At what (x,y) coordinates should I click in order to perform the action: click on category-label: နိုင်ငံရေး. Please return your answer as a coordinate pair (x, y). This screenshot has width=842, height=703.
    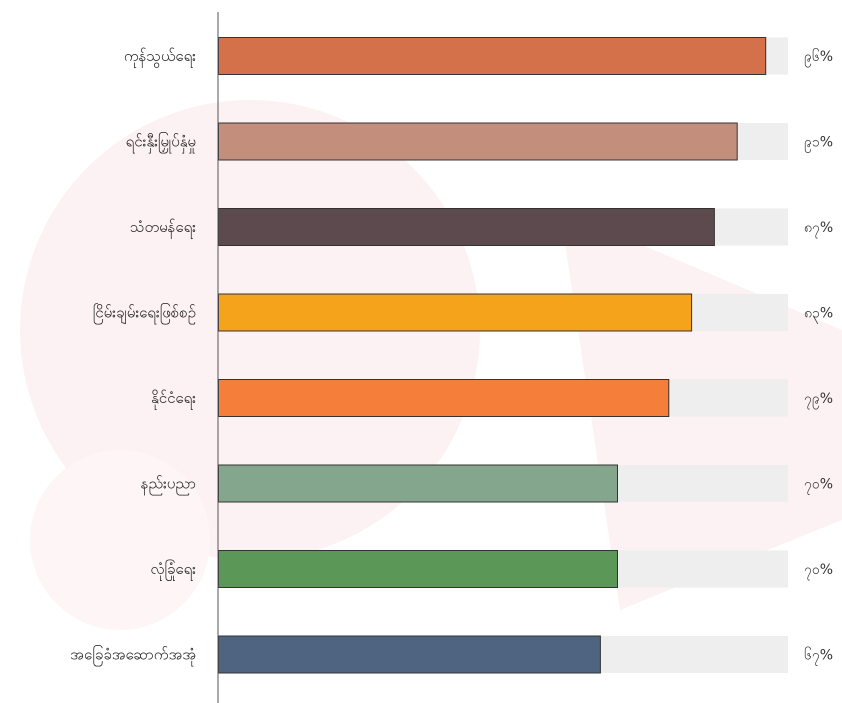
    Looking at the image, I should click on (173, 399).